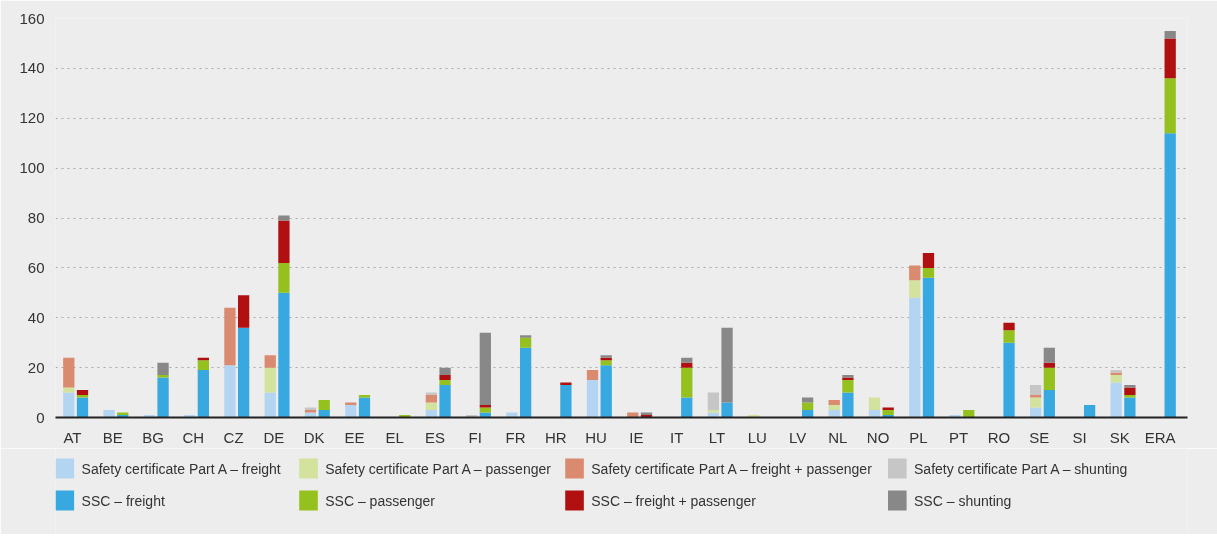 This screenshot has height=536, width=1217. Describe the element at coordinates (999, 437) in the screenshot. I see `x-tick-label: RO` at that location.